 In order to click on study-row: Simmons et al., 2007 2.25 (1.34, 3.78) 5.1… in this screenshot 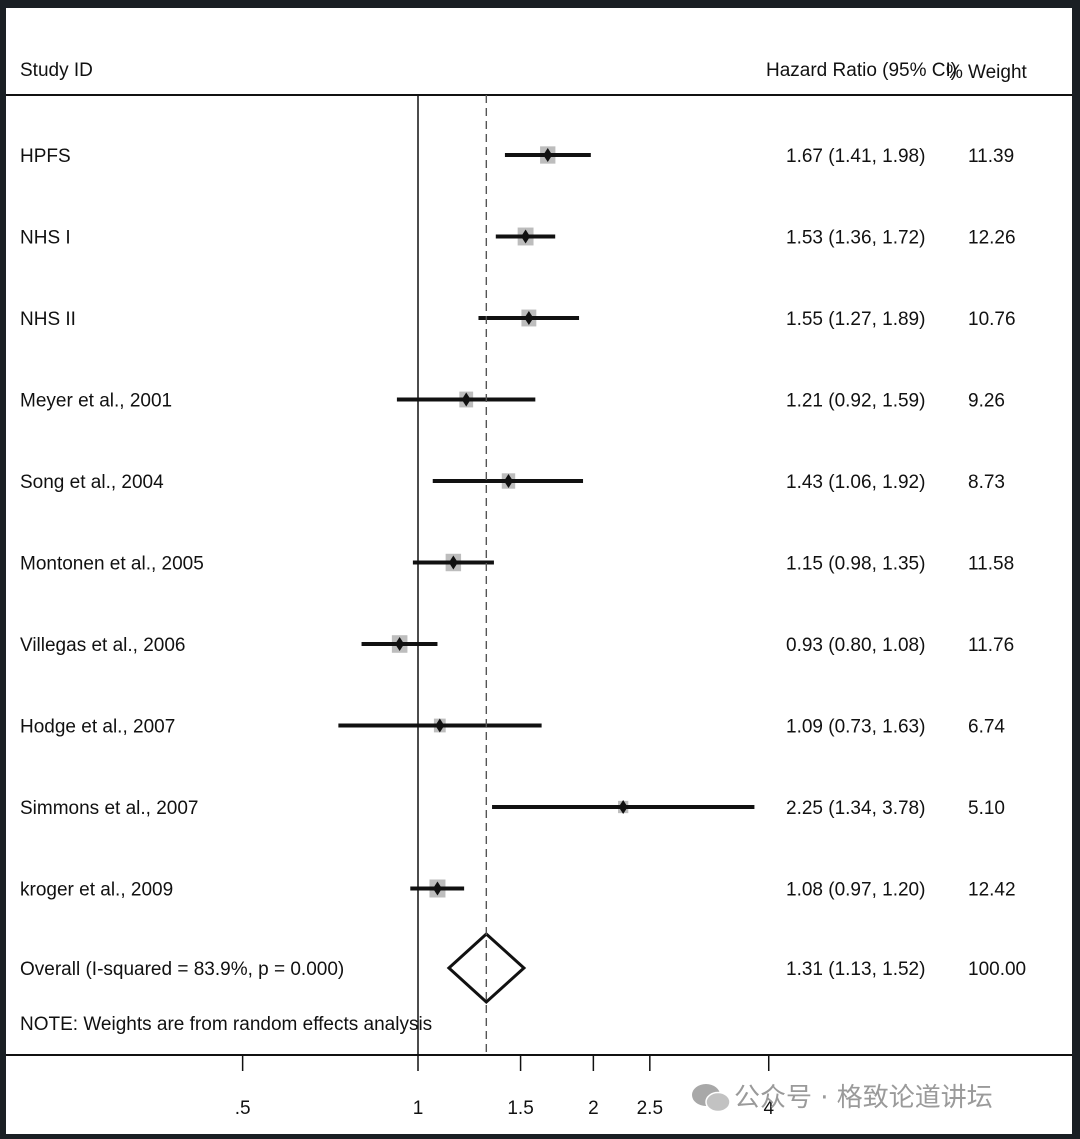, I will do `click(512, 808)`.